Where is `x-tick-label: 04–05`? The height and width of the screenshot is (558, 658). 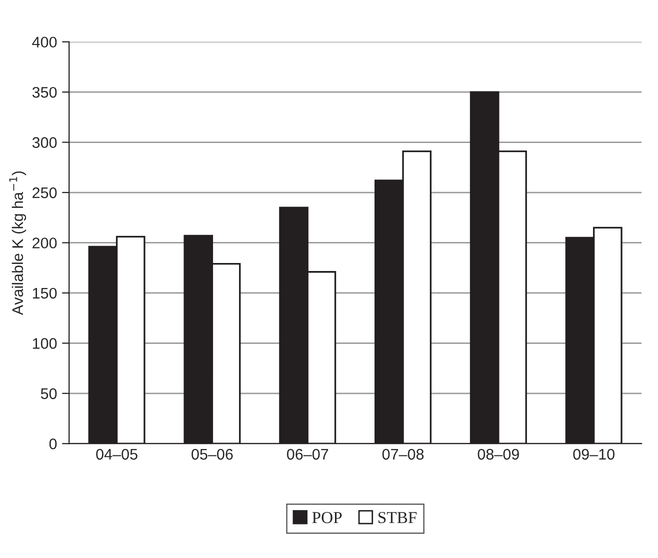 x-tick-label: 04–05 is located at coordinates (117, 454).